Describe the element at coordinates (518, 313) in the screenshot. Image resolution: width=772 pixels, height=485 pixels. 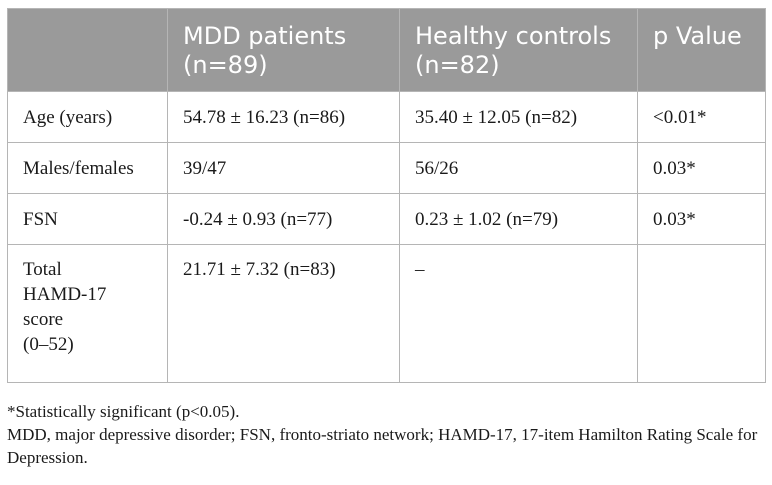
I see `cell-hc-hamd: –` at that location.